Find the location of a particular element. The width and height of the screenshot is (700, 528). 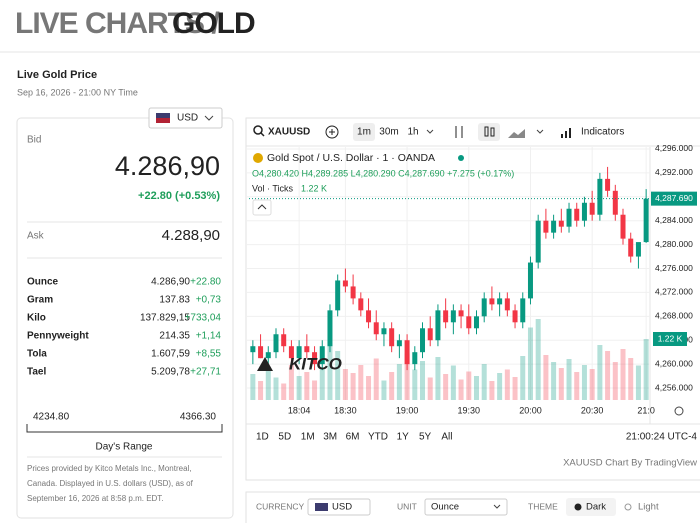

unit-name: Tael is located at coordinates (36, 372).